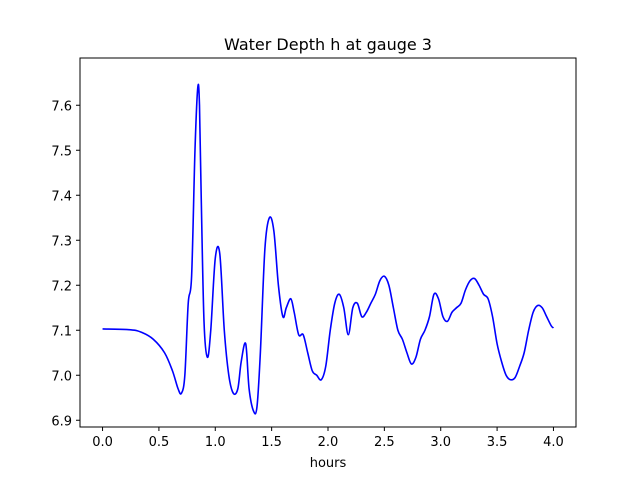 The width and height of the screenshot is (640, 480). What do you see at coordinates (328, 442) in the screenshot?
I see `x-tick-label: 2.0` at bounding box center [328, 442].